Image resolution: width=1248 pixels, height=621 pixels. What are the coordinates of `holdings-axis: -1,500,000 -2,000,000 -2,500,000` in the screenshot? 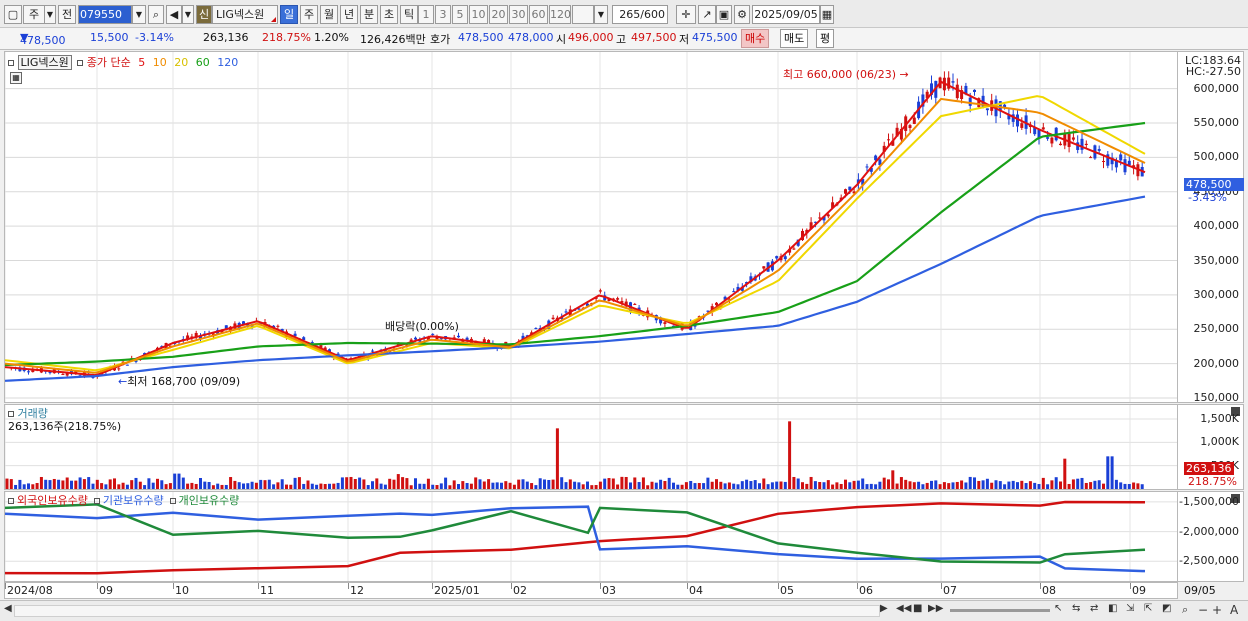 It's located at (1211, 536).